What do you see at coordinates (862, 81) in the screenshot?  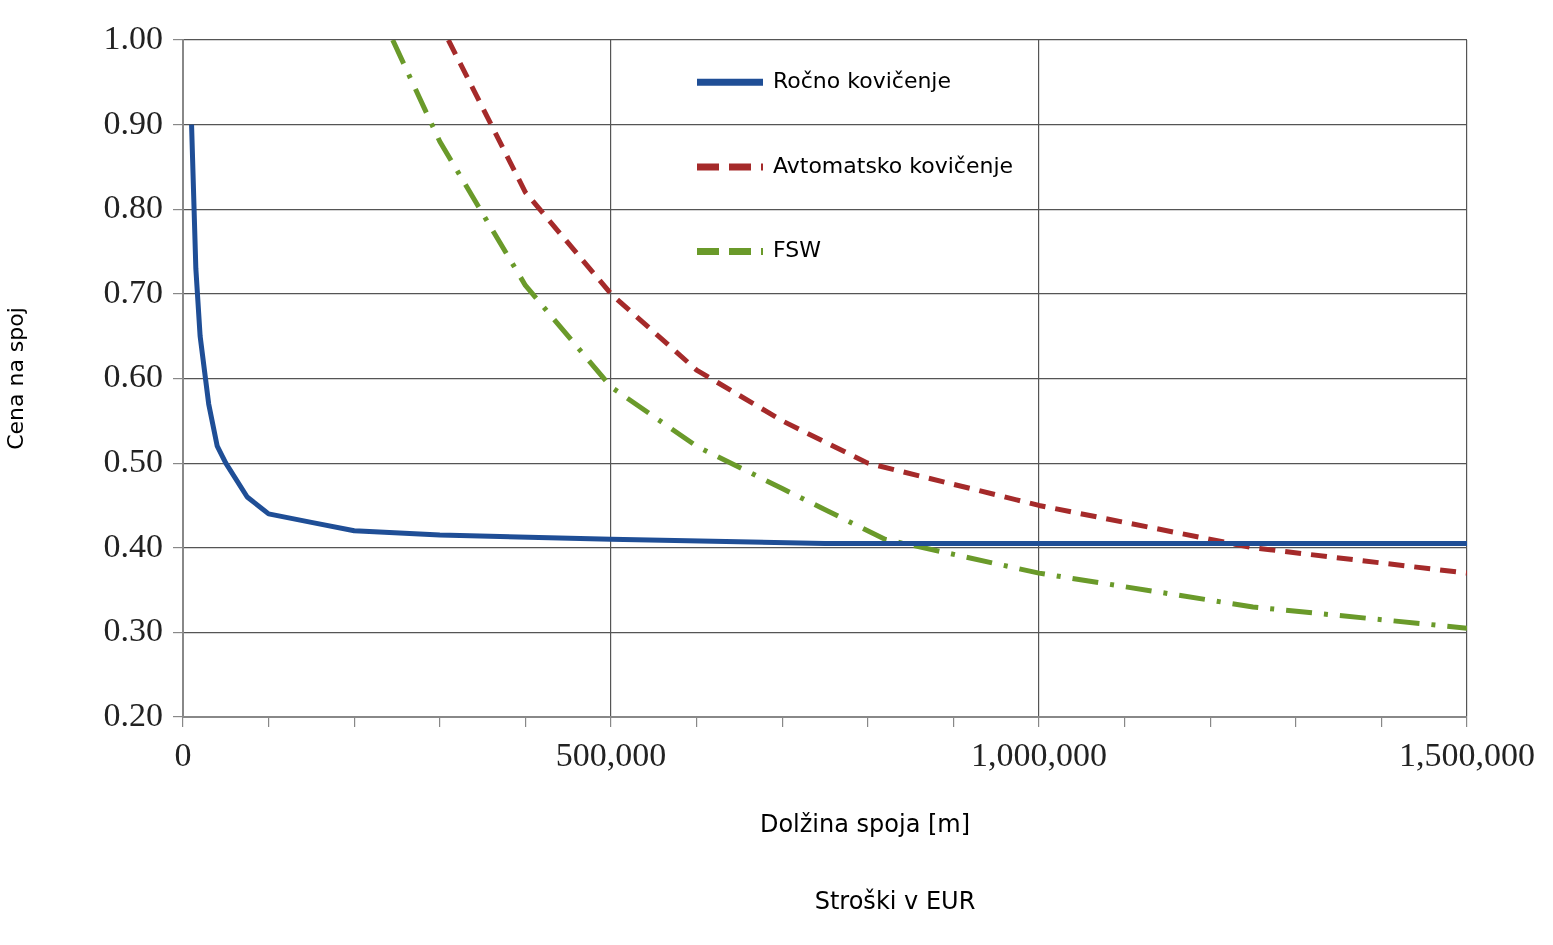 I see `legend-label: Ročno kovičenje` at bounding box center [862, 81].